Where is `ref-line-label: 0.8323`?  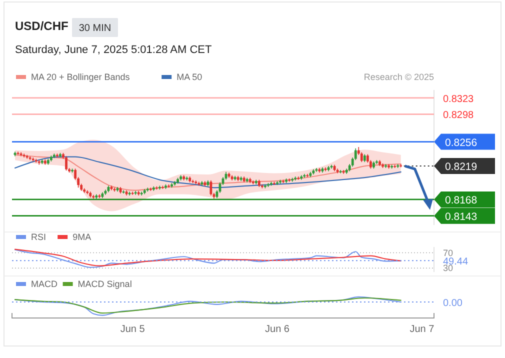
ref-line-label: 0.8323 is located at coordinates (458, 99).